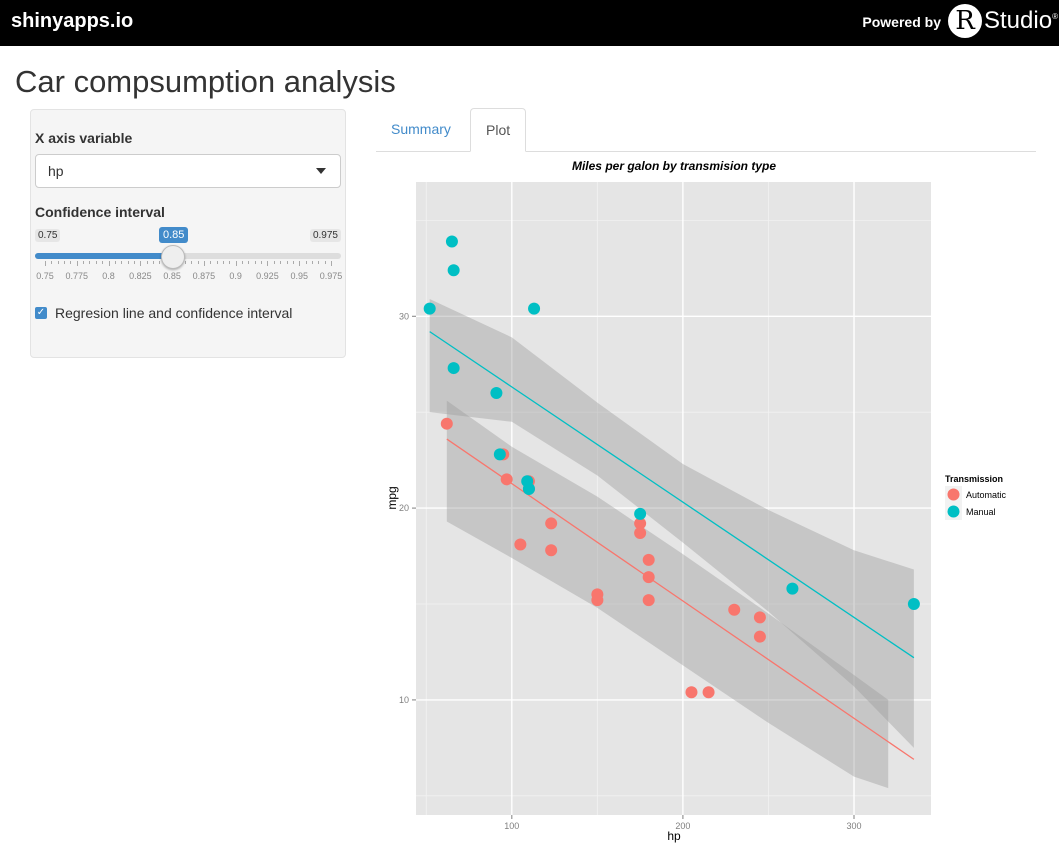 The image size is (1059, 854). What do you see at coordinates (174, 235) in the screenshot?
I see `slider-value-label: 0.85` at bounding box center [174, 235].